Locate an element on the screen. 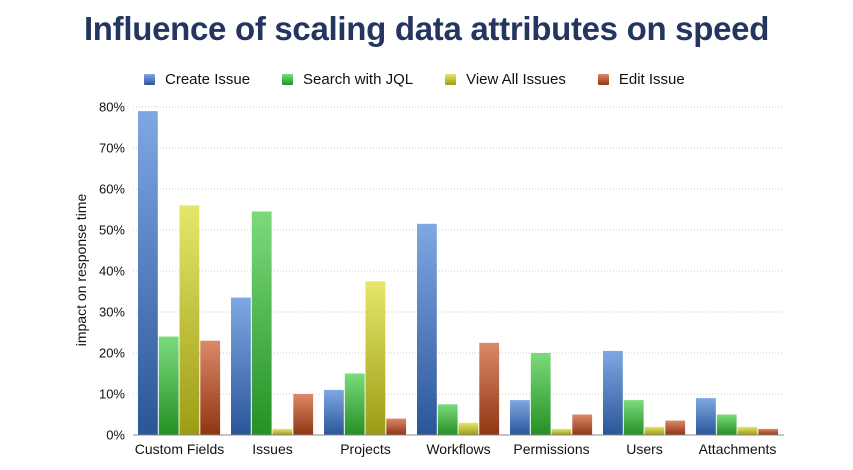 Image resolution: width=853 pixels, height=470 pixels. y-tick-label-60: 60% is located at coordinates (112, 189).